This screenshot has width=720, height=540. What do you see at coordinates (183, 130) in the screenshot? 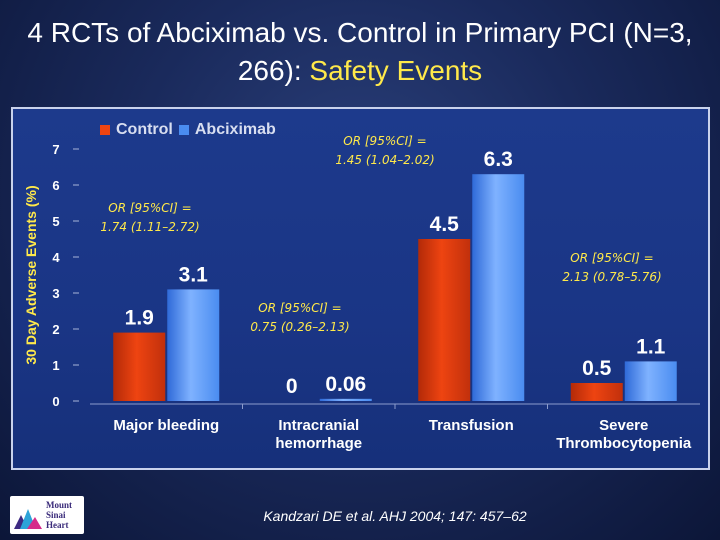
I see `legend-swatch-abciximab` at bounding box center [183, 130].